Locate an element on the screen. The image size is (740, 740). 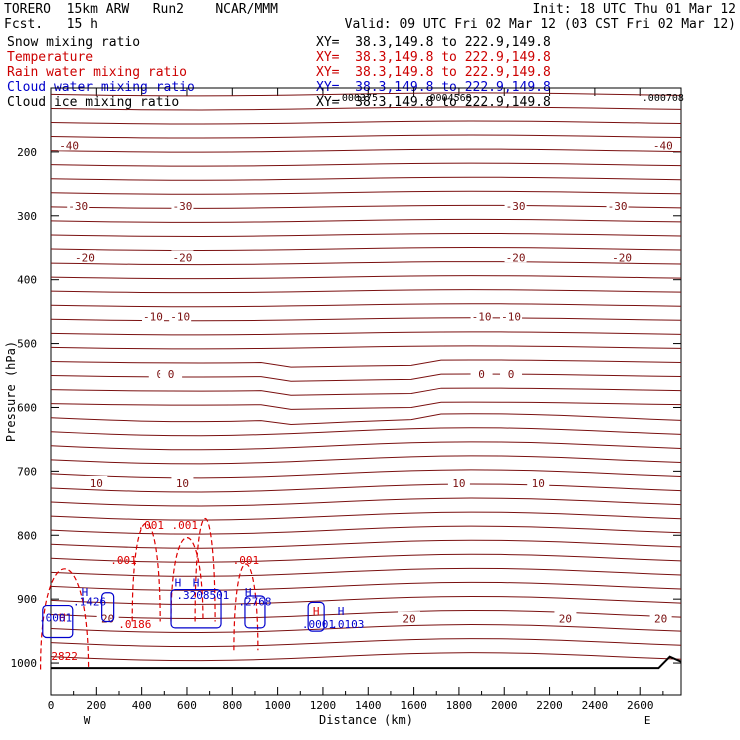
x-tick-label: 2600 is located at coordinates (640, 705).